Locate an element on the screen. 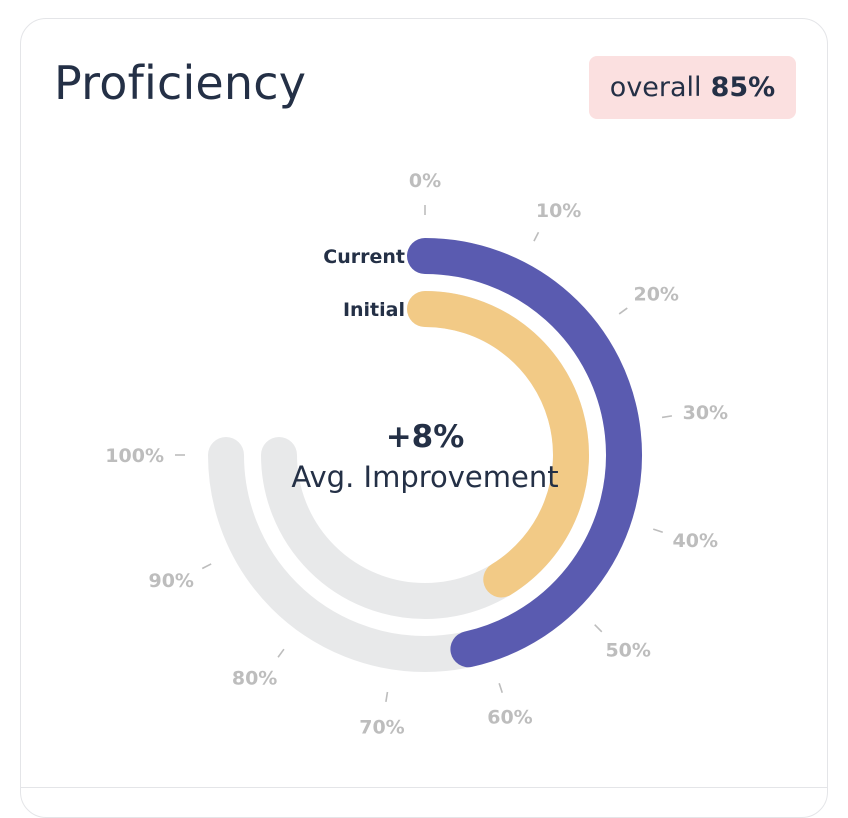  tick-label-70: 70% is located at coordinates (381, 728).